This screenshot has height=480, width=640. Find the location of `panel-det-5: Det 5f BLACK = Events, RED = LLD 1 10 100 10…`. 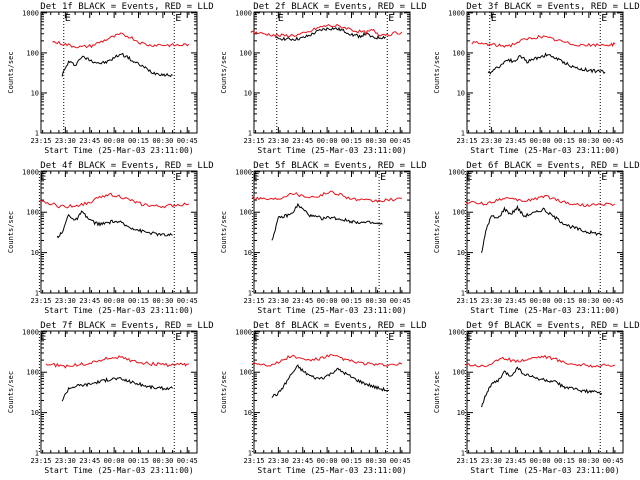

panel-det-5: Det 5f BLACK = Events, RED = LLD 1 10 100 10… is located at coordinates (323, 238).